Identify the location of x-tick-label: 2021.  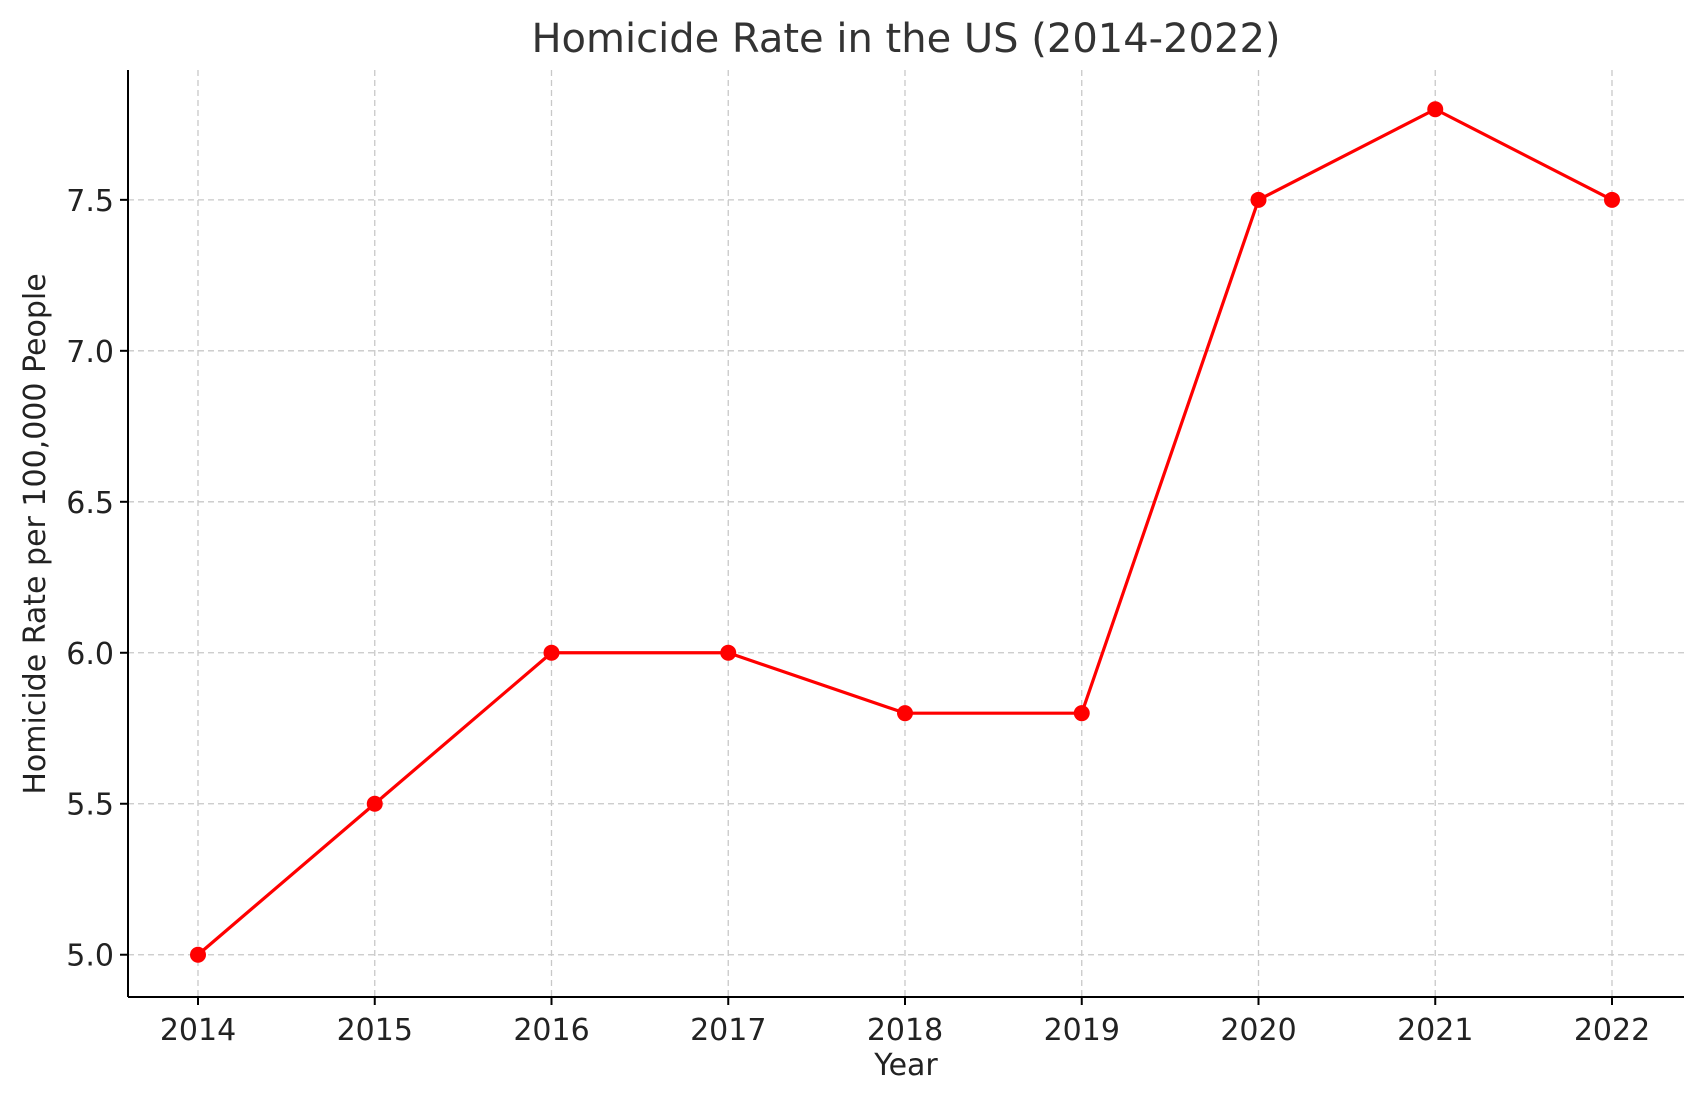
(1435, 1030).